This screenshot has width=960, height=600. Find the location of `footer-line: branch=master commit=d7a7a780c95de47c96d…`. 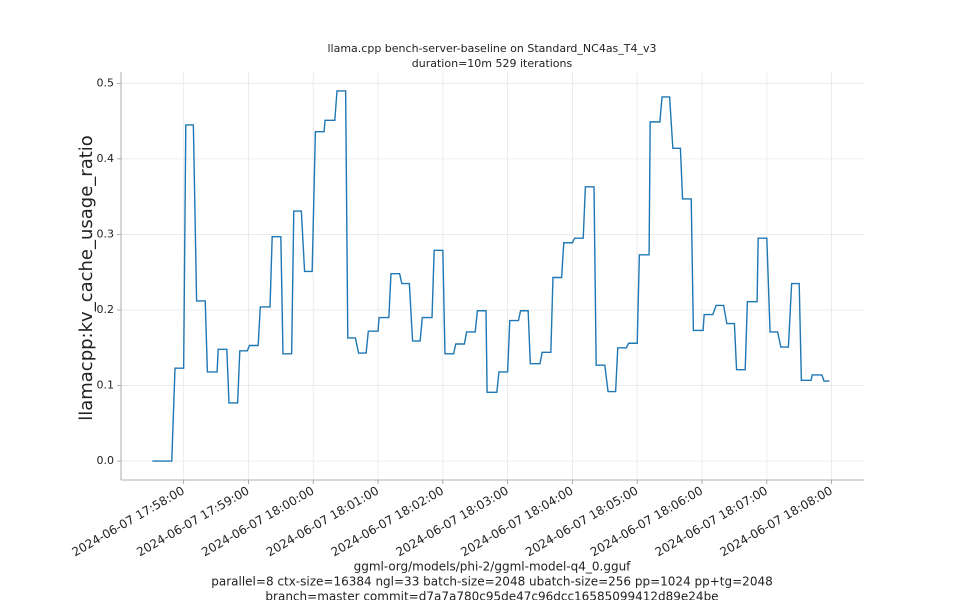

footer-line: branch=master commit=d7a7a780c95de47c96d… is located at coordinates (491, 595).